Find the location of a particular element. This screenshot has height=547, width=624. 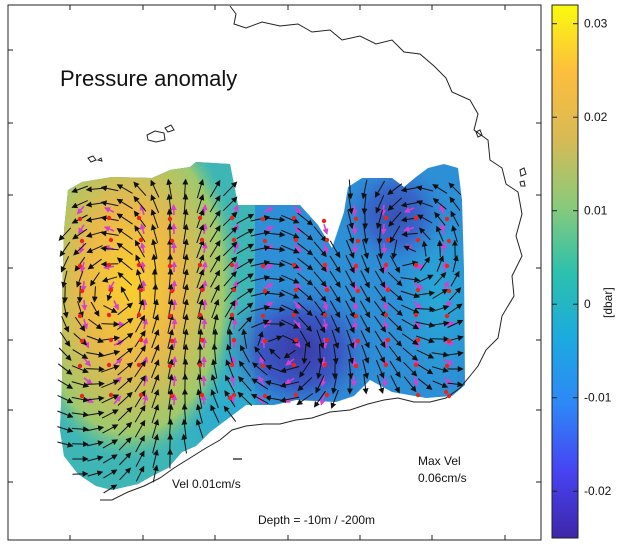

max-vel-value: 0.06cm/s is located at coordinates (442, 478).